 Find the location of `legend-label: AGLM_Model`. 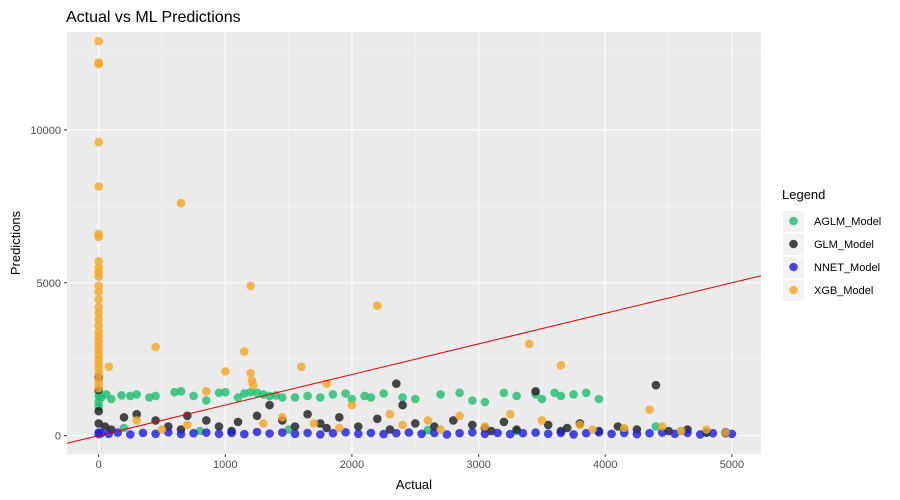

legend-label: AGLM_Model is located at coordinates (847, 222).